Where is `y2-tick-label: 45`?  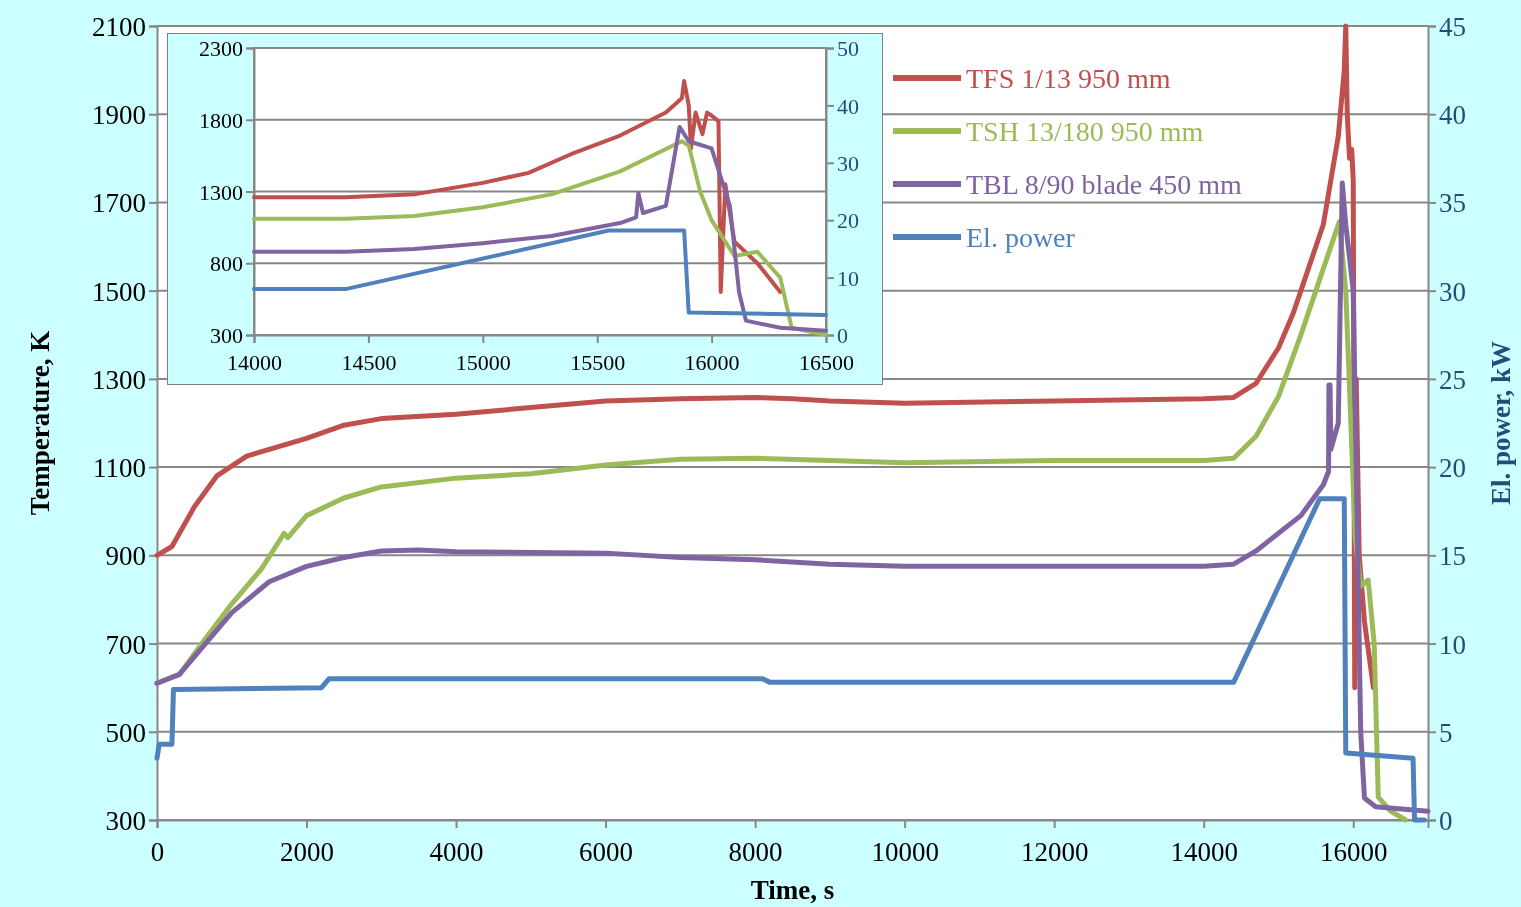 y2-tick-label: 45 is located at coordinates (1452, 26).